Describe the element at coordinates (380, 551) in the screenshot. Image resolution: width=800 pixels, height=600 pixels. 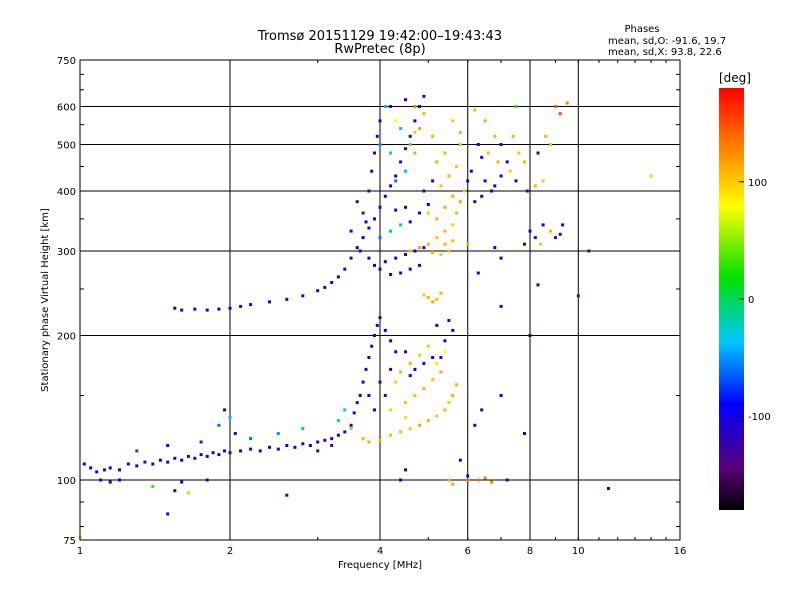
I see `x-tick-label: 4` at that location.